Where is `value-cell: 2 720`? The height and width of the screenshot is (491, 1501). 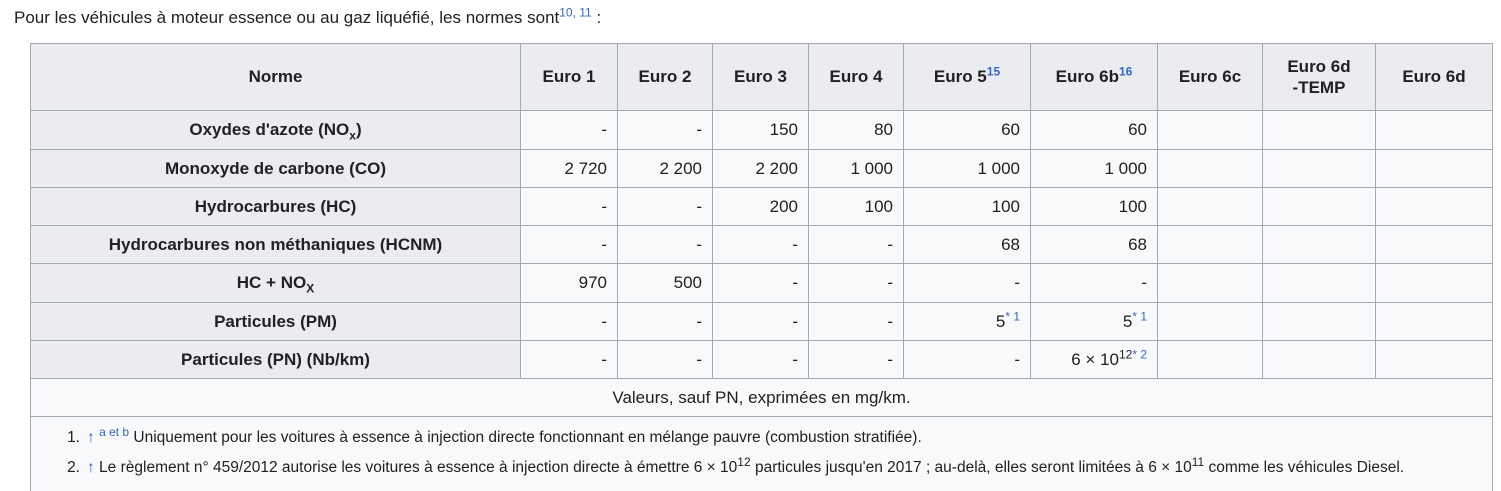 value-cell: 2 720 is located at coordinates (569, 168).